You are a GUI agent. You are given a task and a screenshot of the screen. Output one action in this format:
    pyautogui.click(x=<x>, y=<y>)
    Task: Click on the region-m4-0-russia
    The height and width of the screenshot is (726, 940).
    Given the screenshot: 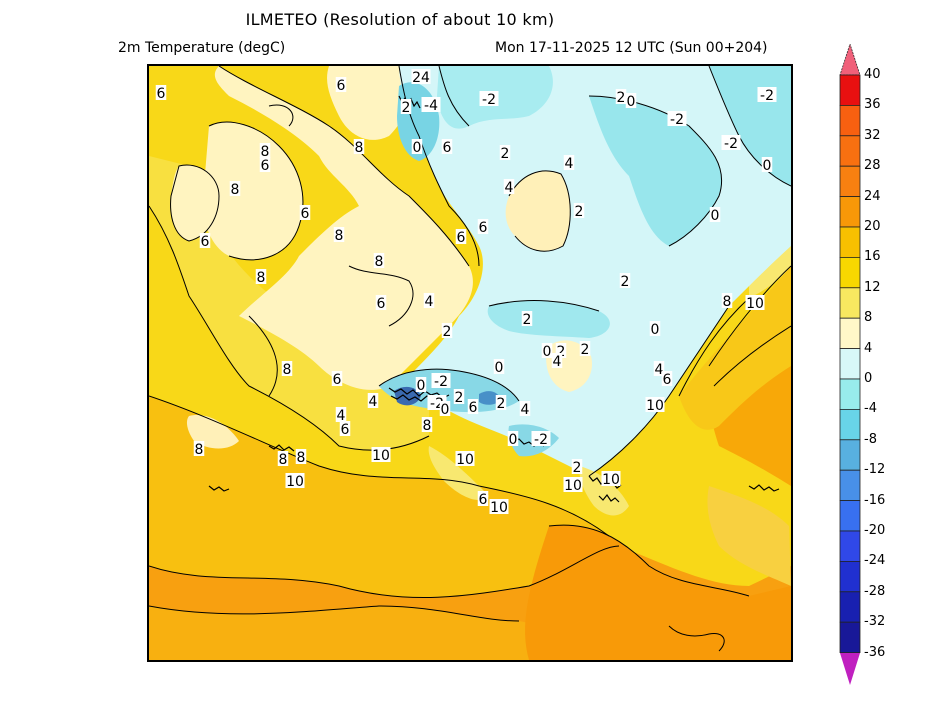 What is the action you would take?
    pyautogui.click(x=655, y=171)
    